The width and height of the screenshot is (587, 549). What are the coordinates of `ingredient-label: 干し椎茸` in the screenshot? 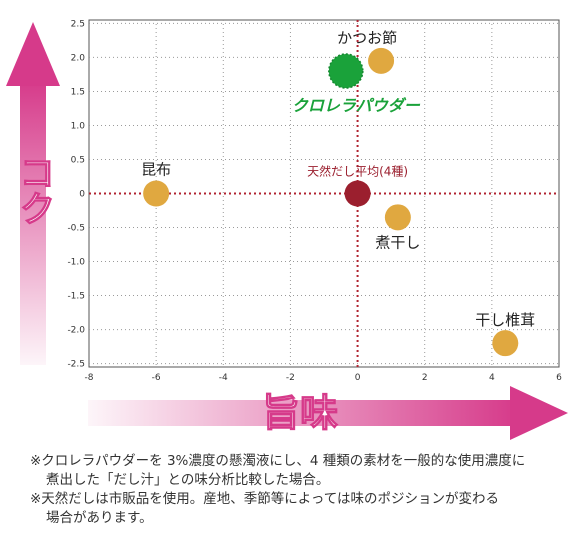 It's located at (505, 320).